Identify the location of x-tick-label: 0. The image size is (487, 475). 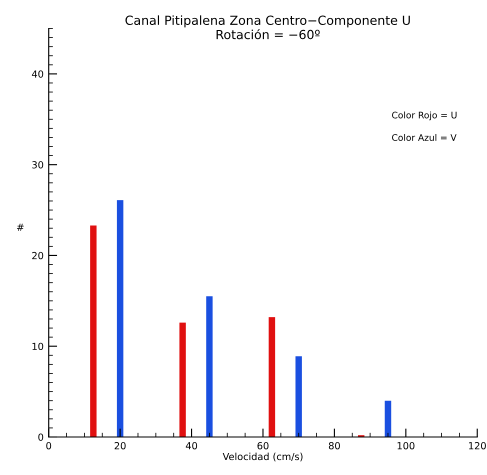
(49, 446).